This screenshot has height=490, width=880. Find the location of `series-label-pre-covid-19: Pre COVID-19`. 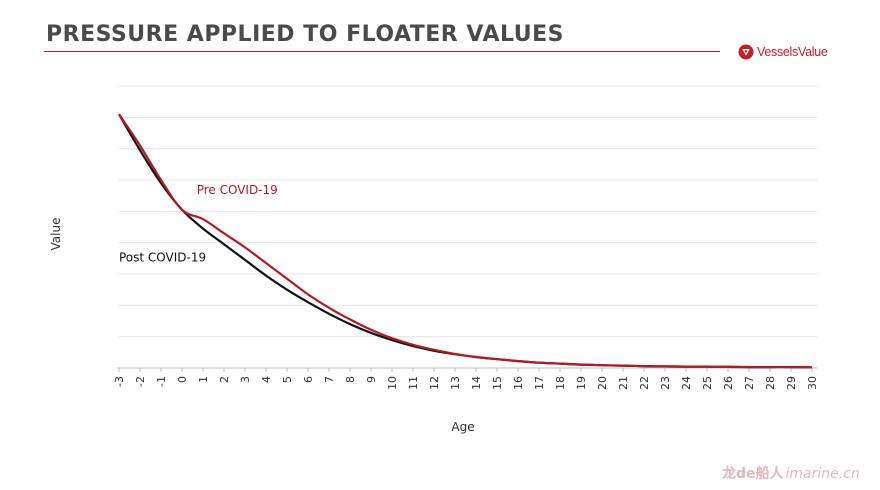

series-label-pre-covid-19: Pre COVID-19 is located at coordinates (237, 190).